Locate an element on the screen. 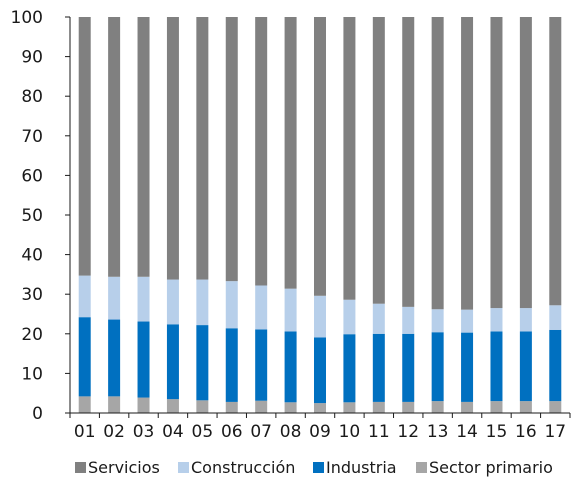 The height and width of the screenshot is (479, 576). x-tick-label-03: 03 is located at coordinates (144, 432).